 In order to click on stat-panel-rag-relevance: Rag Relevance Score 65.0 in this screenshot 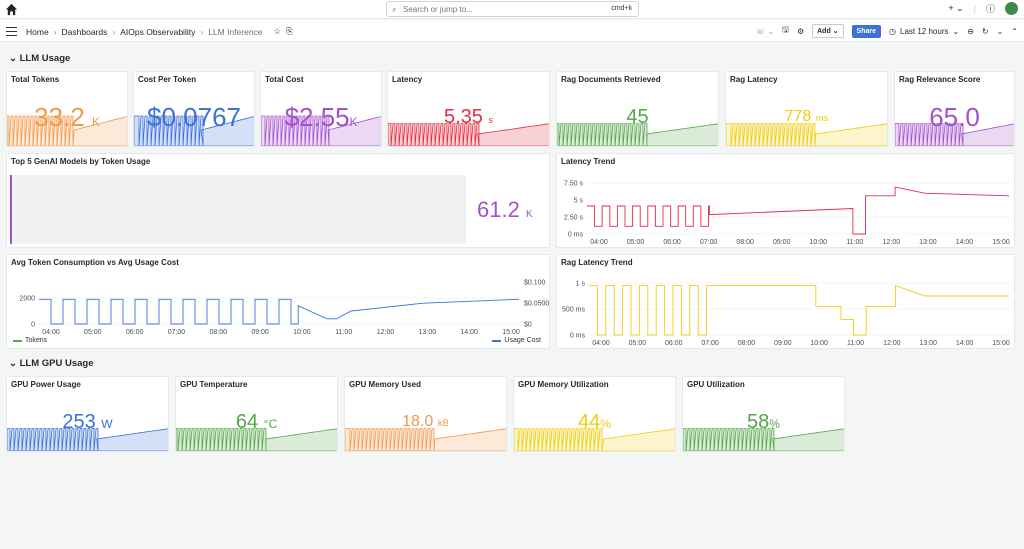, I will do `click(954, 109)`.